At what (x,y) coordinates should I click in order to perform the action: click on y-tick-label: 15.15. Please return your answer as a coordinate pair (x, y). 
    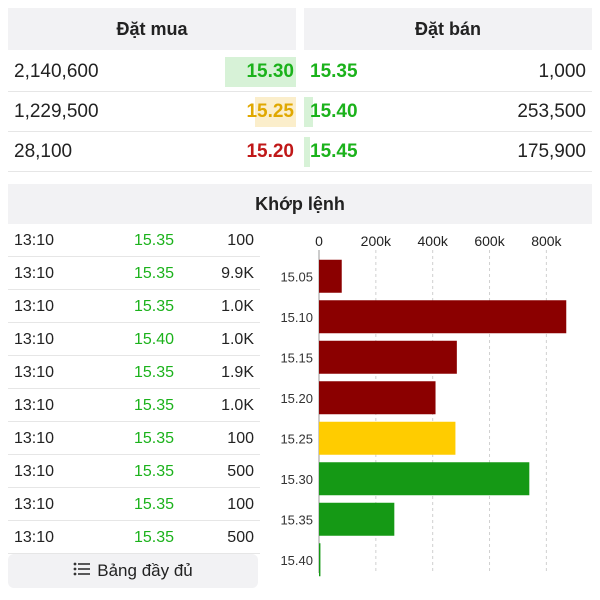
    Looking at the image, I should click on (296, 357).